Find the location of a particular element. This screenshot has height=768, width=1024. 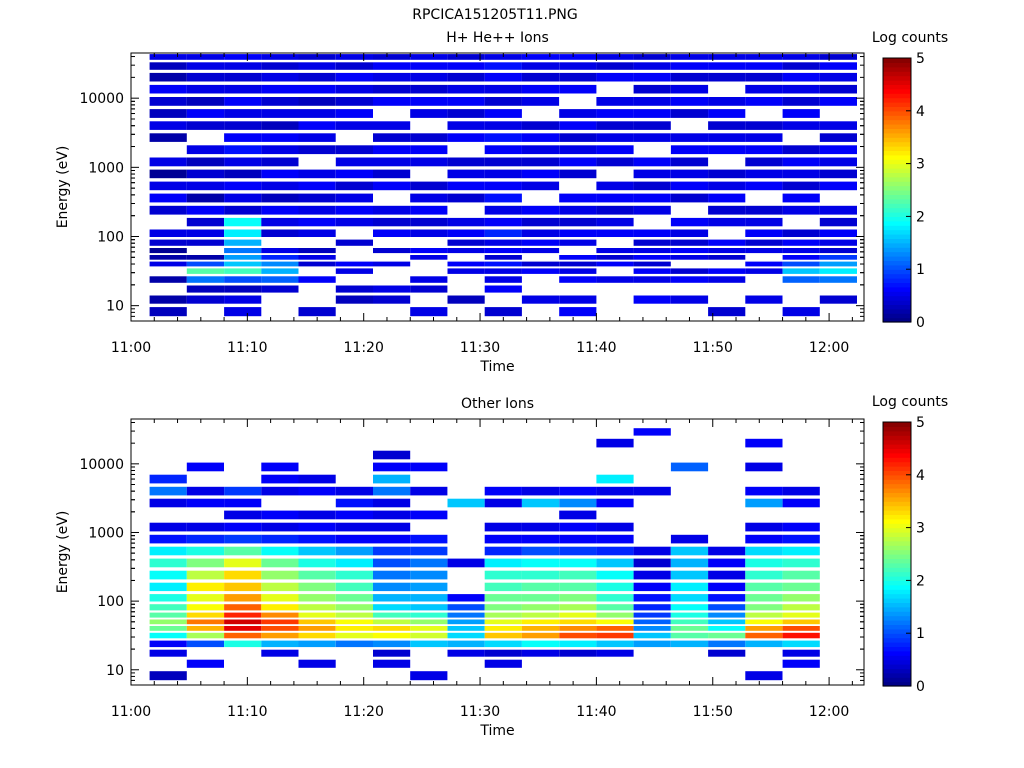

colorbar-tick-label: 4 is located at coordinates (920, 476).